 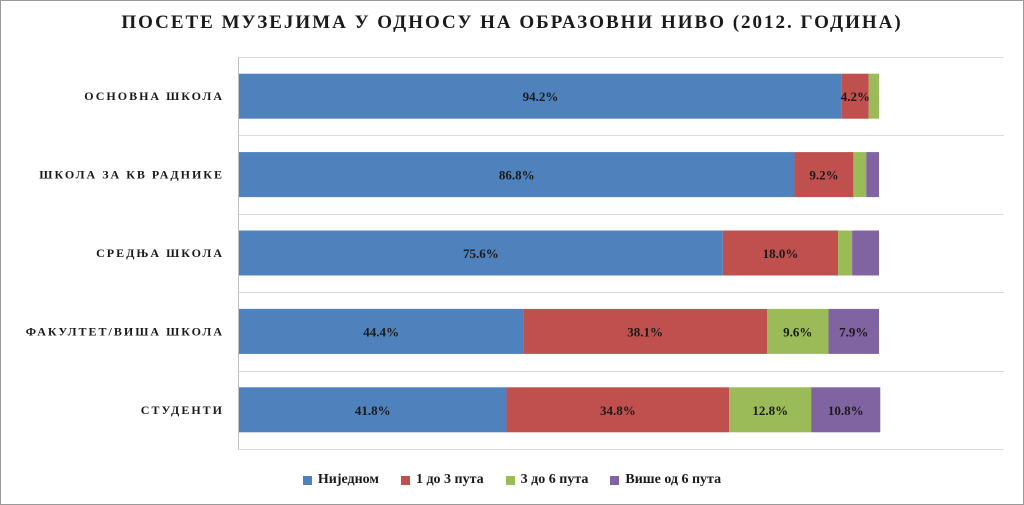 I want to click on data-label: 44.4%, so click(x=381, y=331).